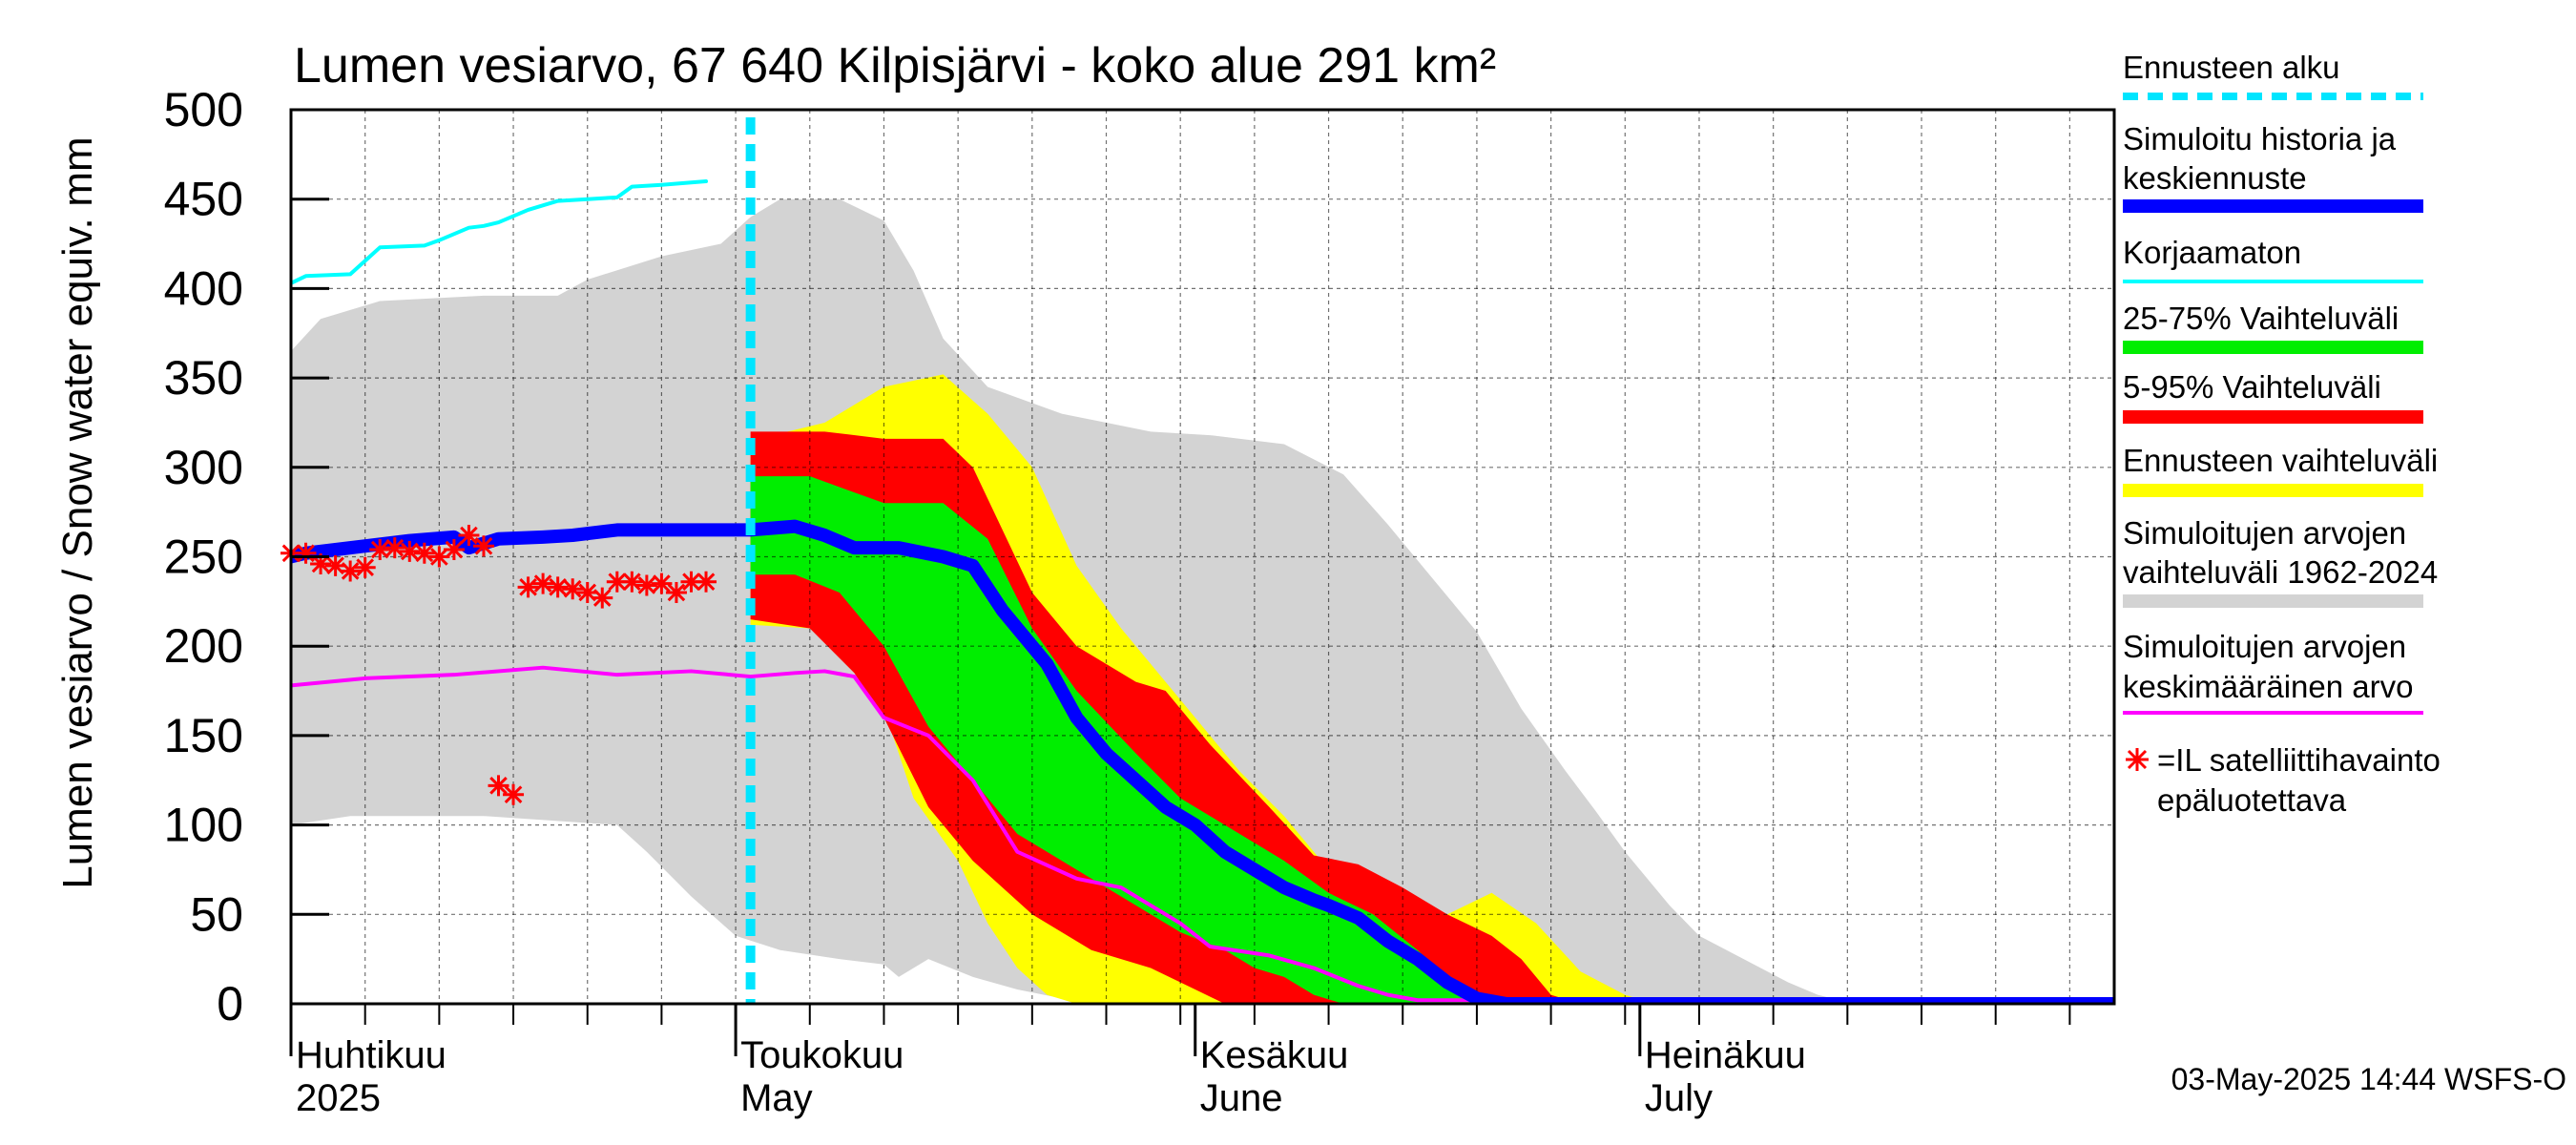 Image resolution: width=2576 pixels, height=1145 pixels. What do you see at coordinates (216, 914) in the screenshot?
I see `y-tick-label: 50` at bounding box center [216, 914].